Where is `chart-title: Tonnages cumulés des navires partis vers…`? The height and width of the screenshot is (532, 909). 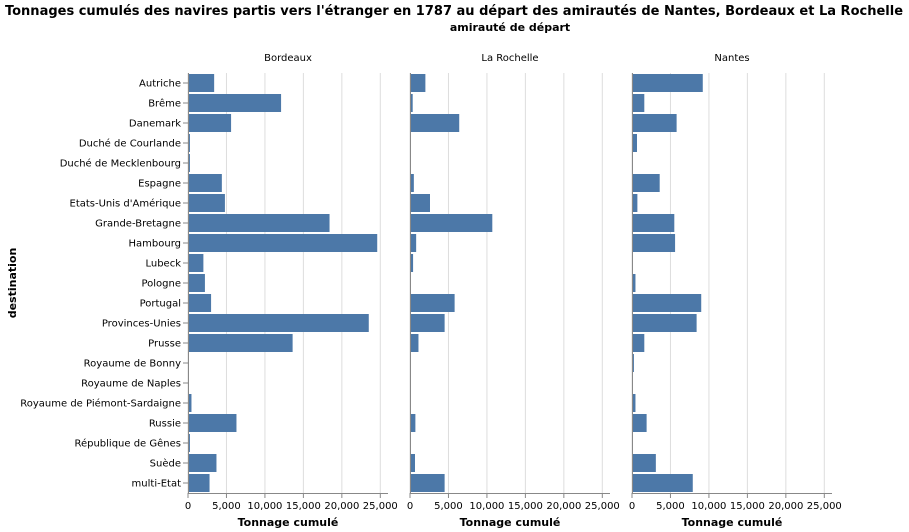 chart-title: Tonnages cumulés des navires partis vers… is located at coordinates (454, 11).